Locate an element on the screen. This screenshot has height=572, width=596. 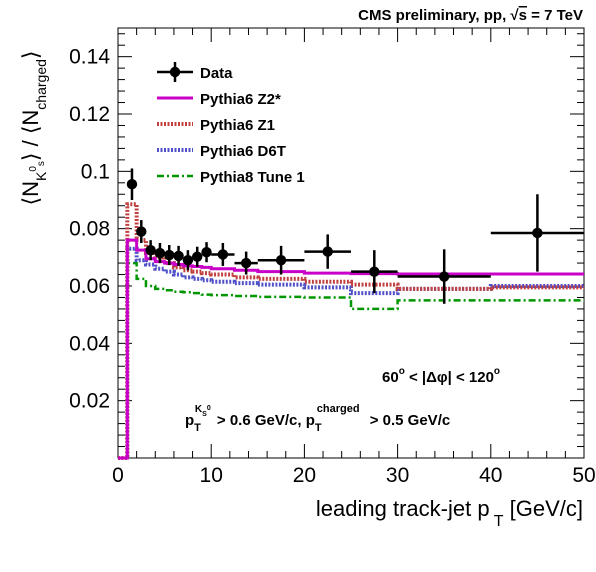
y-tick-label: 0.08 is located at coordinates (89, 229).